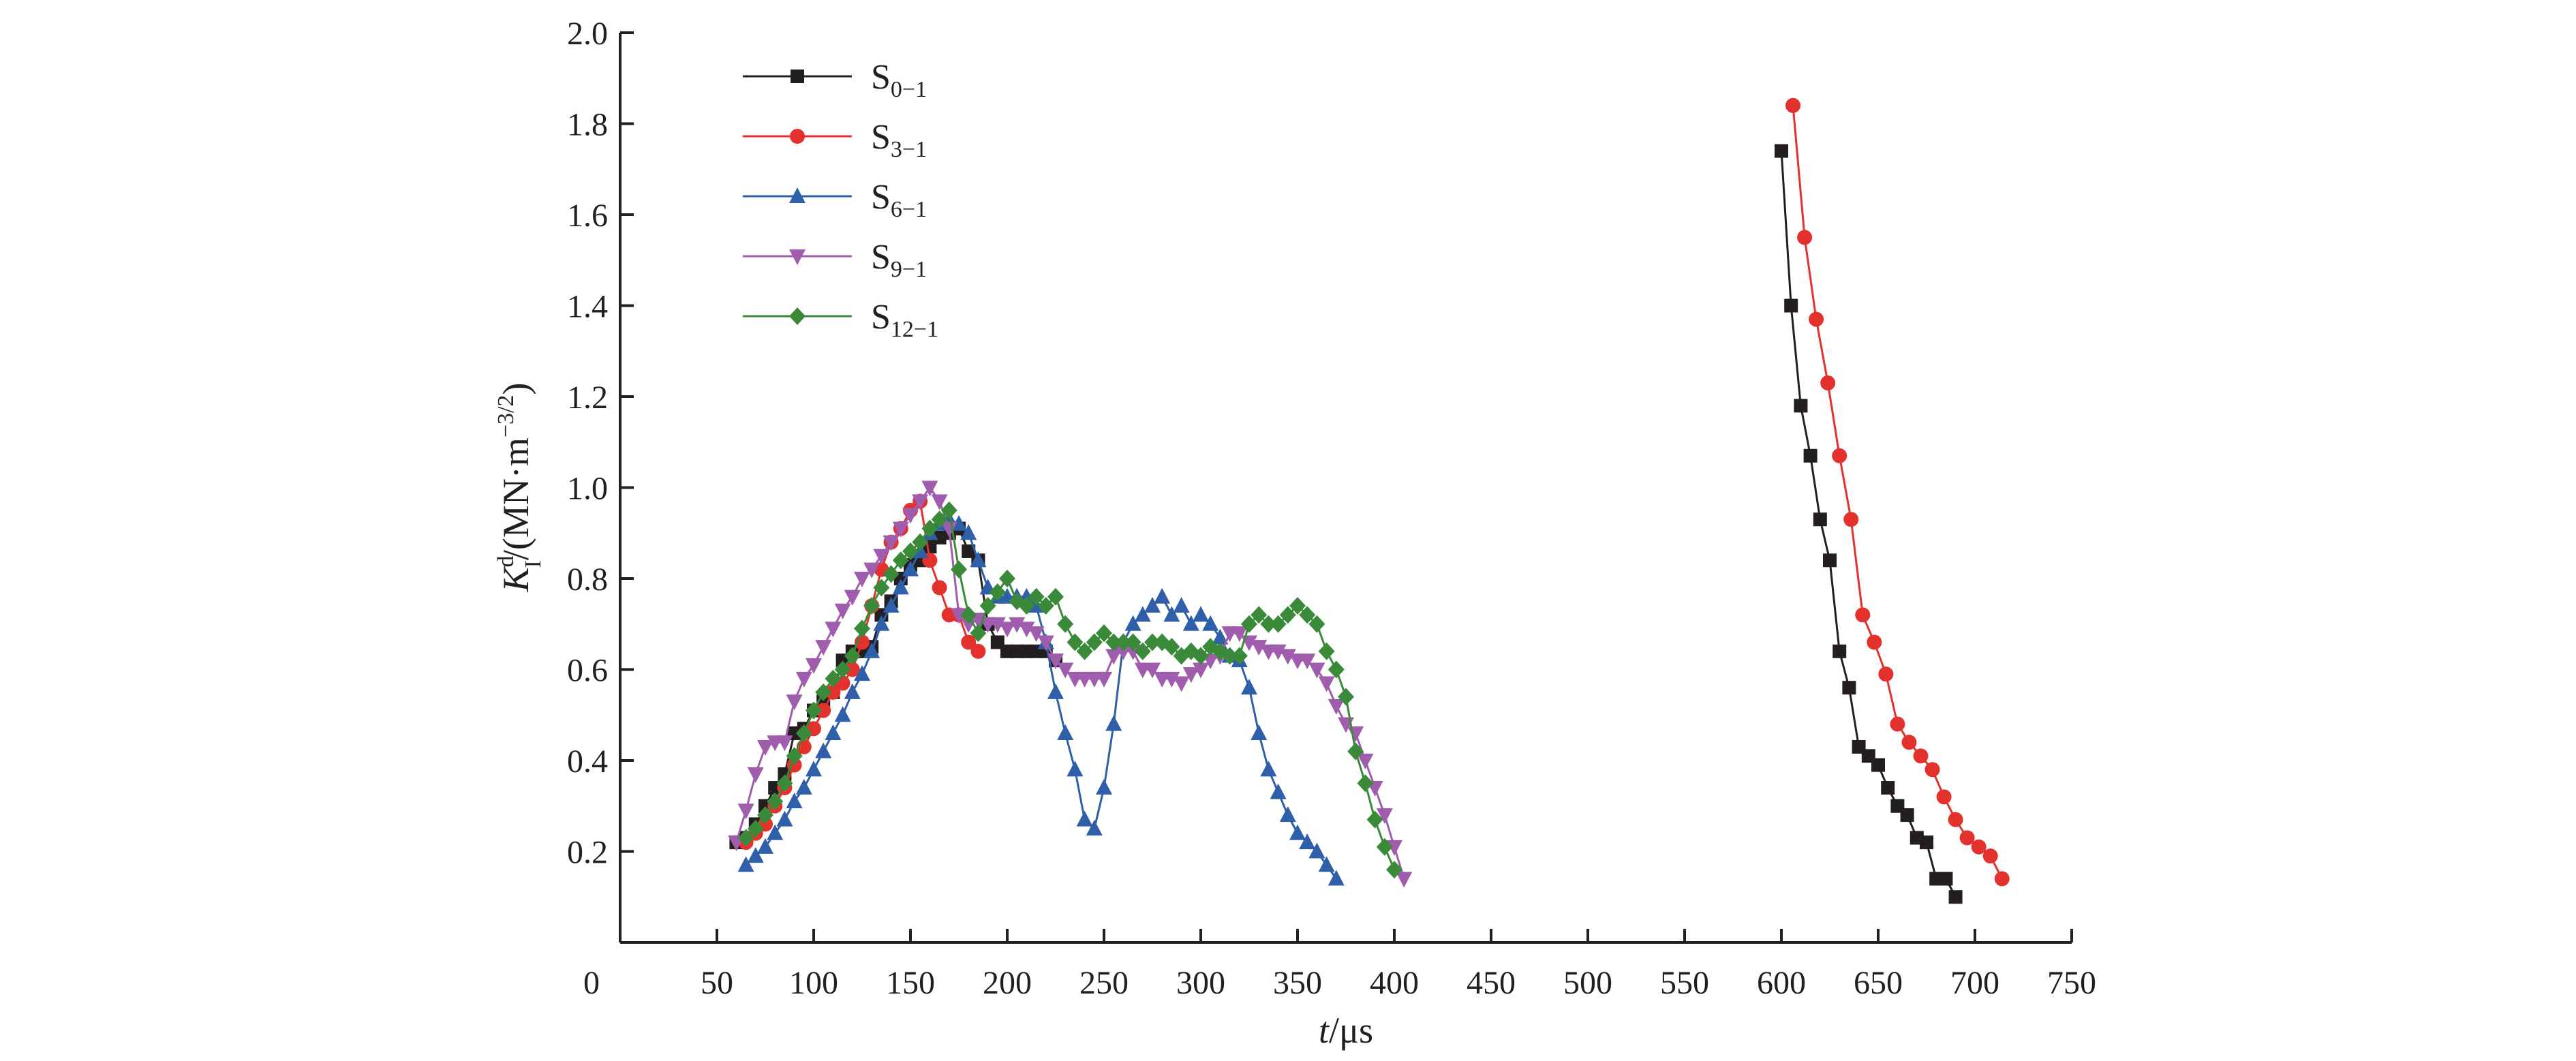 This screenshot has width=2576, height=1061. Describe the element at coordinates (587, 489) in the screenshot. I see `y-tick-label: 1.0` at that location.